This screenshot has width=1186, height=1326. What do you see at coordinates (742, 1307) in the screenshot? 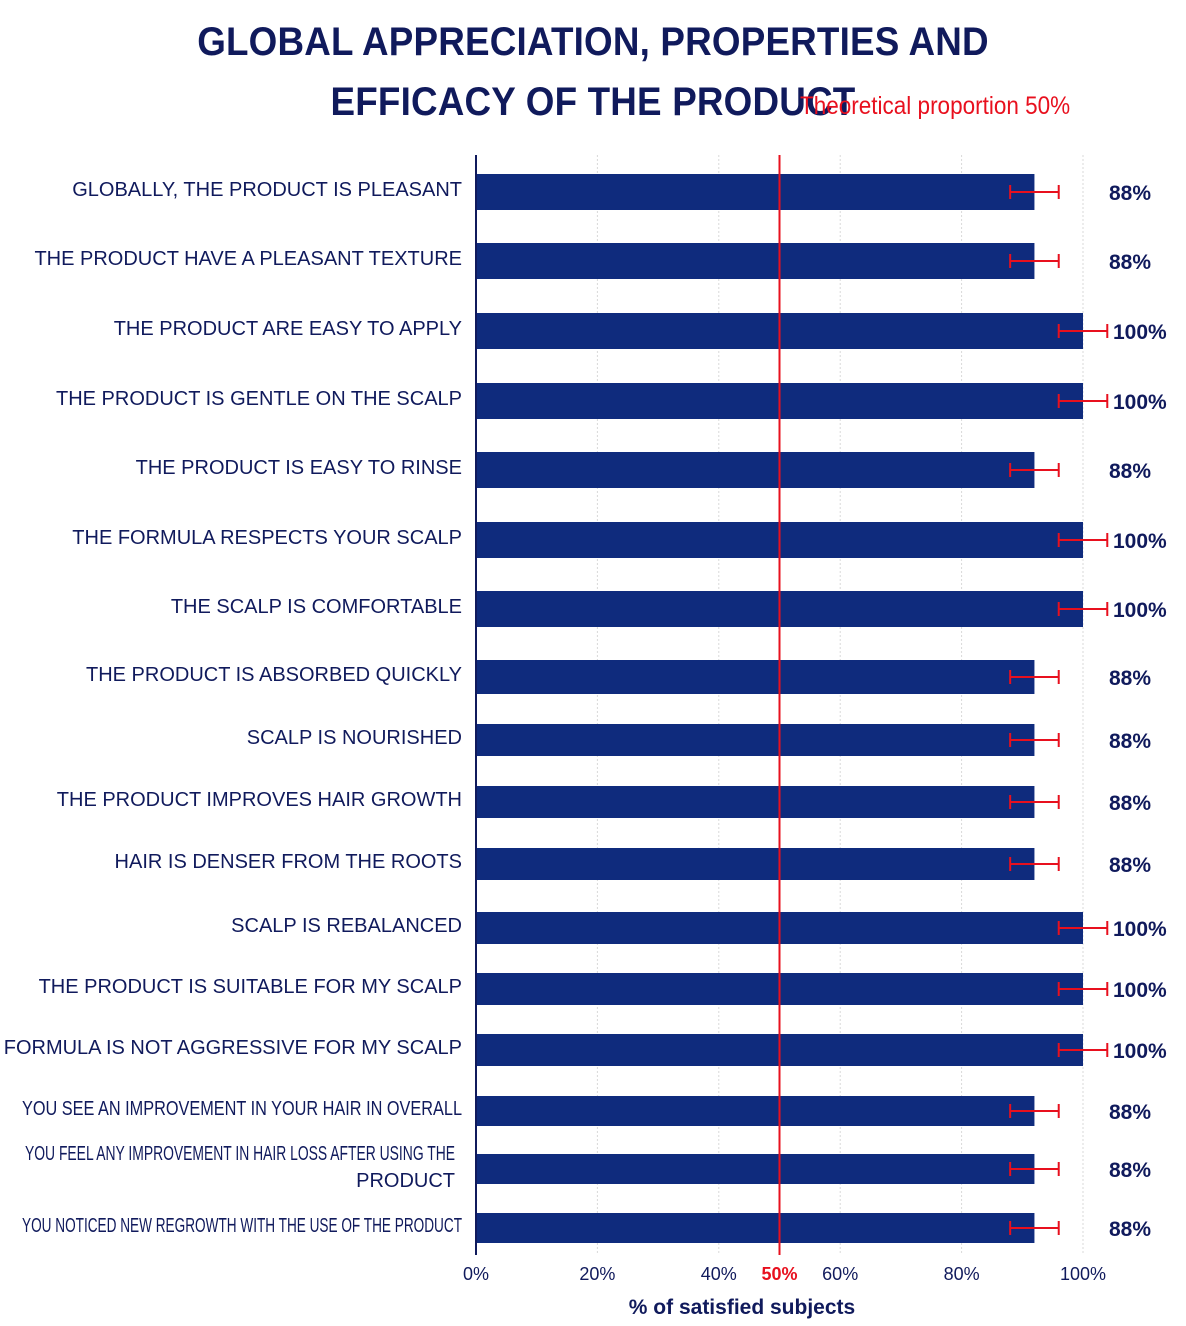
I see `x-axis-label: % of satisfied subjects` at bounding box center [742, 1307].